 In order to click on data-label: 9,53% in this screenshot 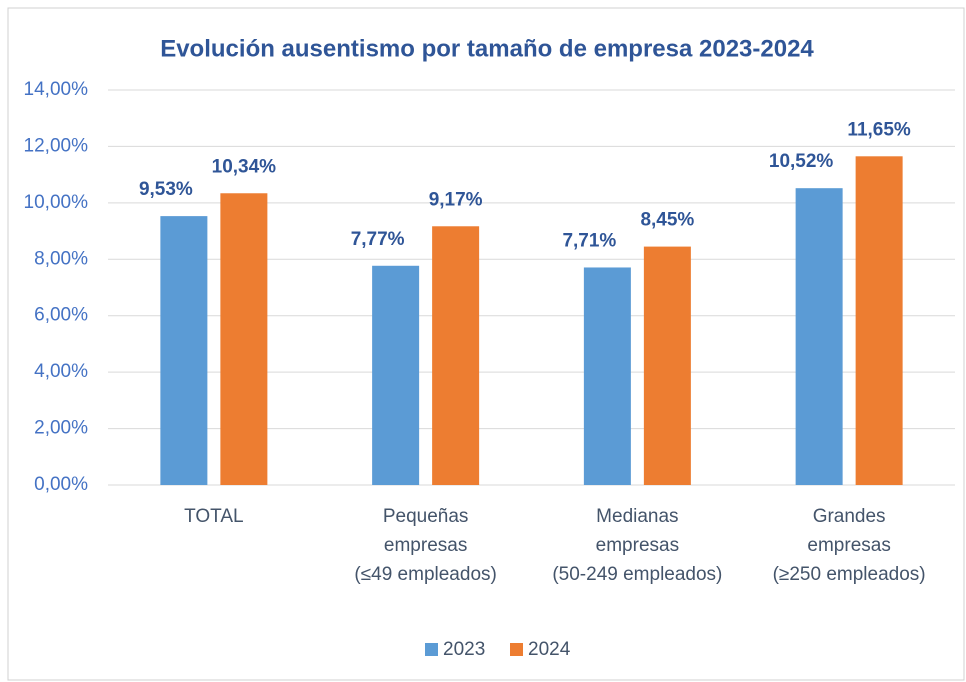, I will do `click(166, 189)`.